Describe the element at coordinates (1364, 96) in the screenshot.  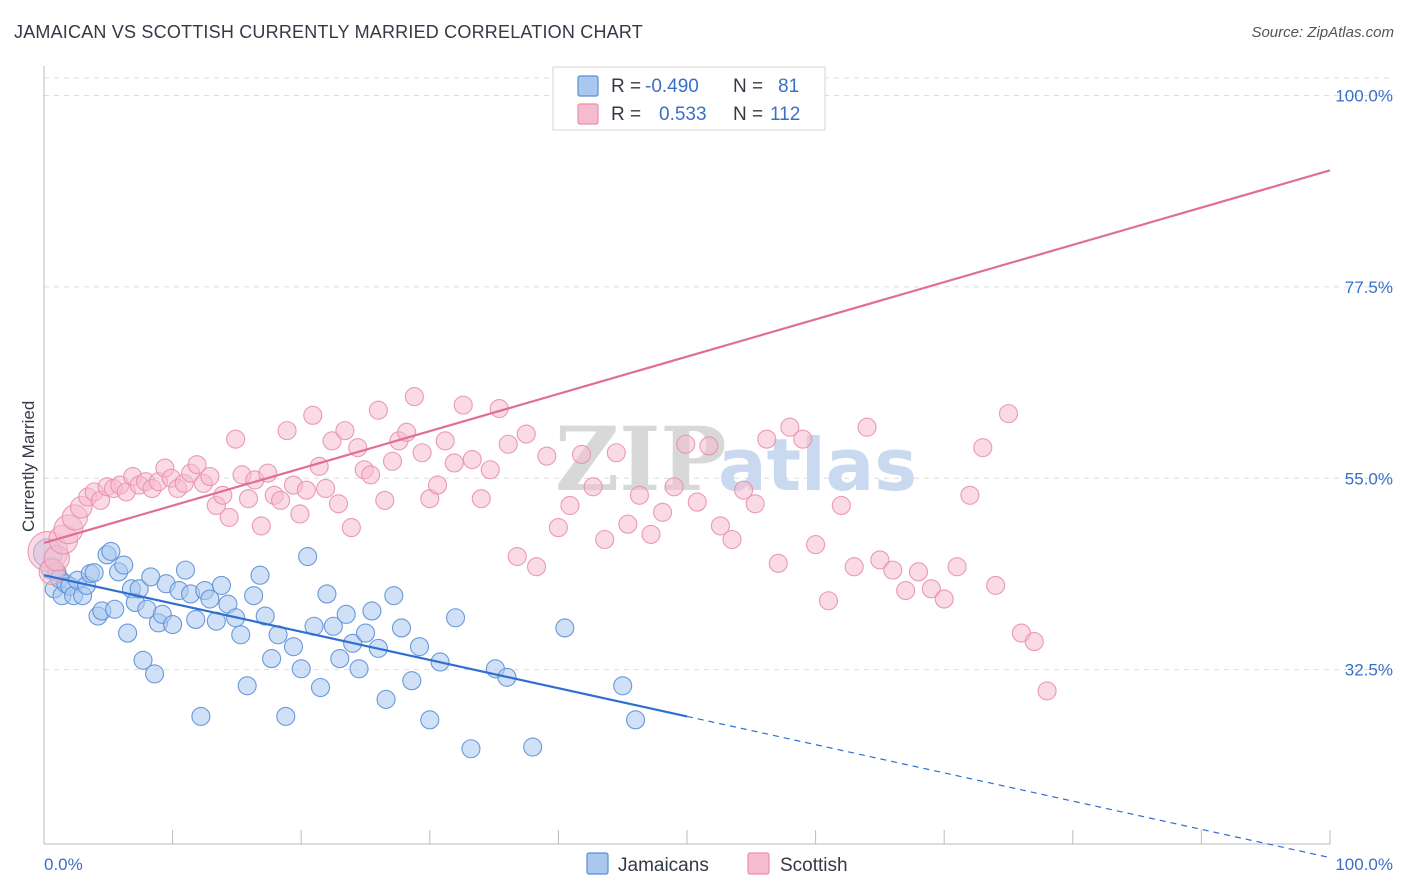
I see `y-tick-label-3: 100.0%` at that location.